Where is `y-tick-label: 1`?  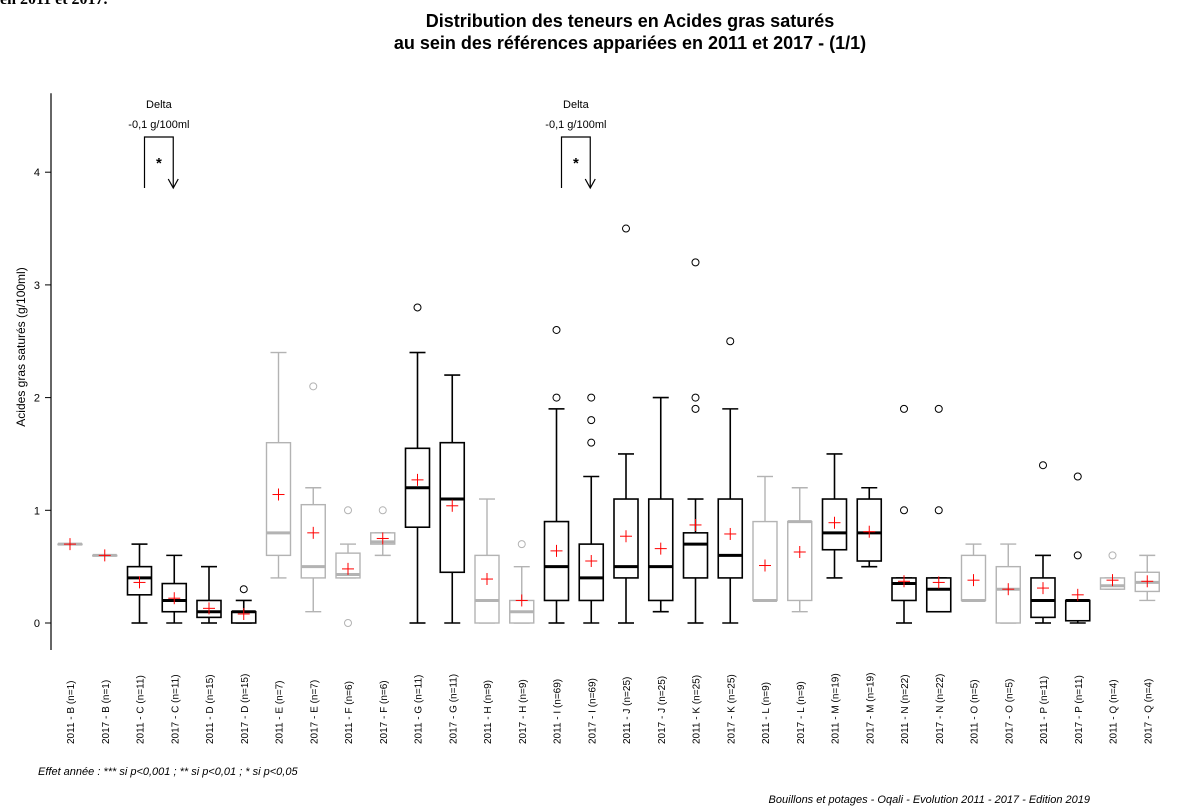
y-tick-label: 1 is located at coordinates (37, 511).